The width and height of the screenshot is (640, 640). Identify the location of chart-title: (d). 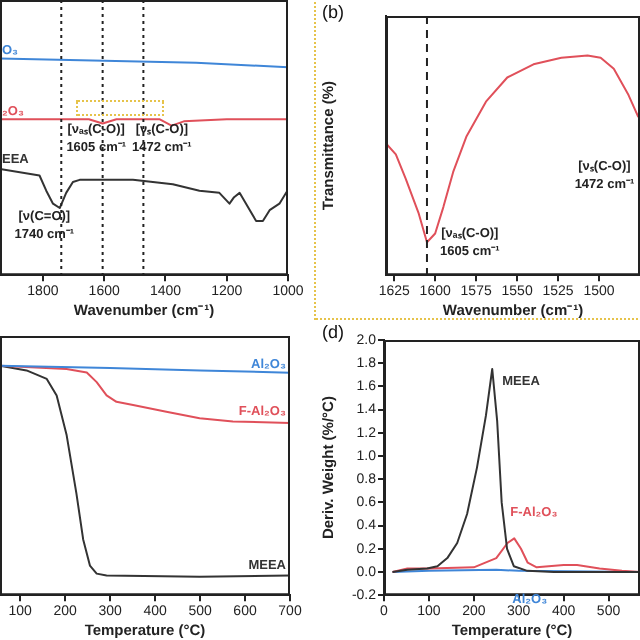
(333, 331).